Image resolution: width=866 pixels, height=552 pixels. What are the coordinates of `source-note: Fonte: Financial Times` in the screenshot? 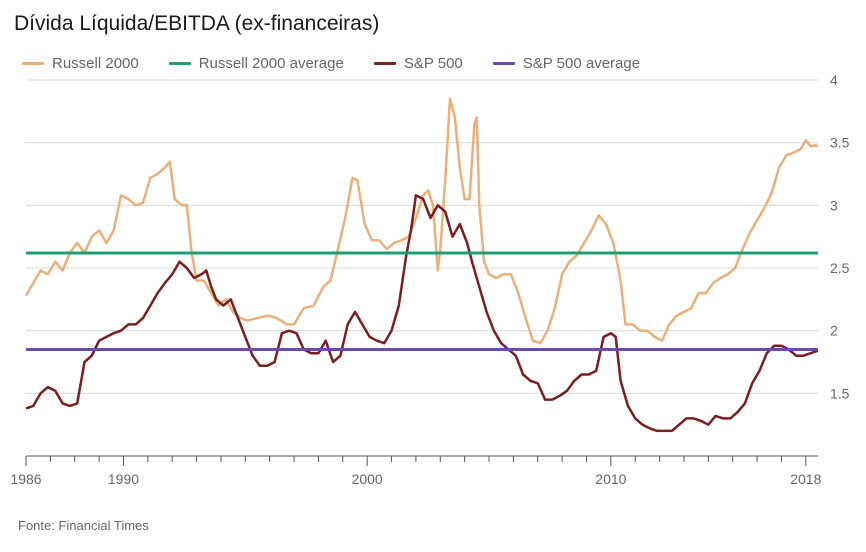 It's located at (83, 525).